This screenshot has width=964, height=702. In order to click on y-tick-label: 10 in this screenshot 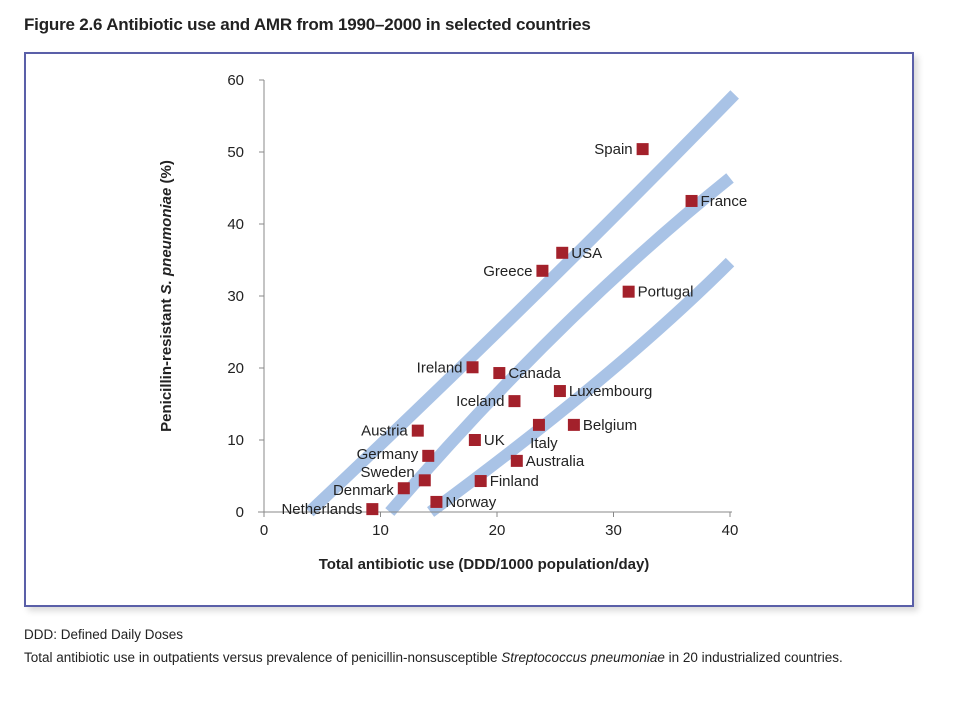, I will do `click(235, 440)`.